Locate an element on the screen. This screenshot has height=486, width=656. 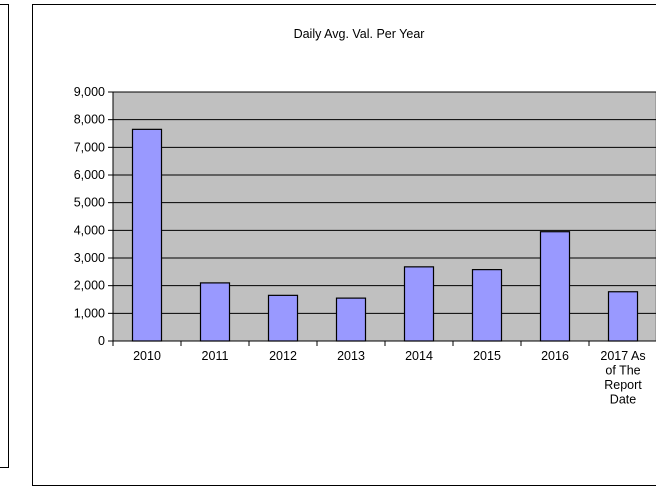
x-tick-label: 2015 is located at coordinates (487, 356).